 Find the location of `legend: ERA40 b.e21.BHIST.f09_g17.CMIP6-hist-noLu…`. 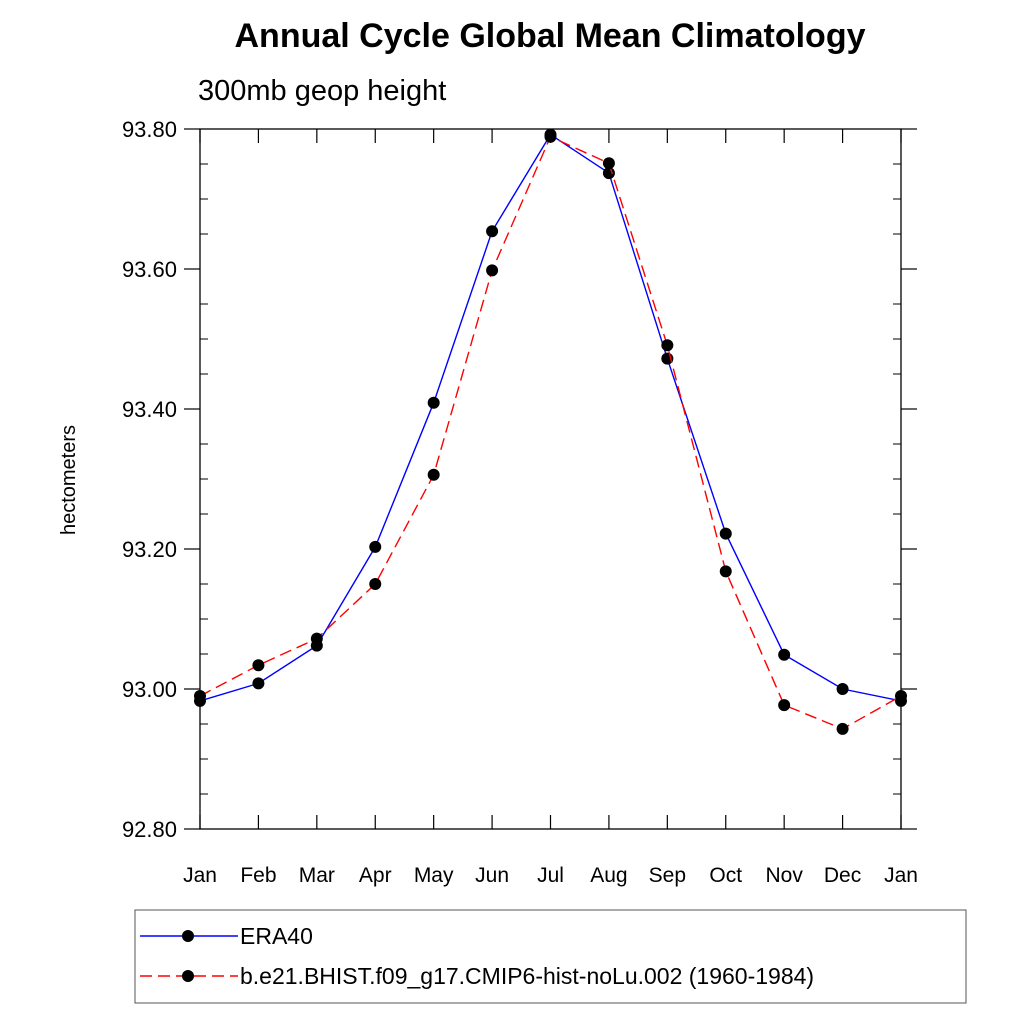

legend: ERA40 b.e21.BHIST.f09_g17.CMIP6-hist-noLu… is located at coordinates (550, 956).